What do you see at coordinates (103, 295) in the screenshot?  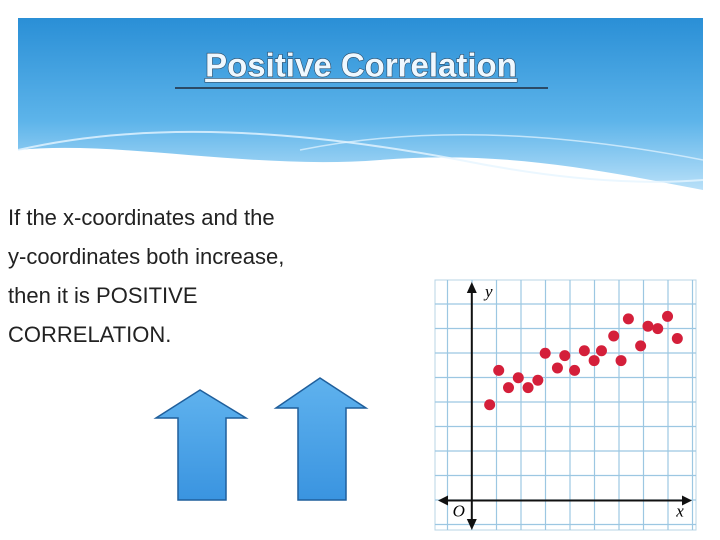 I see `body-line: then it is POSITIVE` at bounding box center [103, 295].